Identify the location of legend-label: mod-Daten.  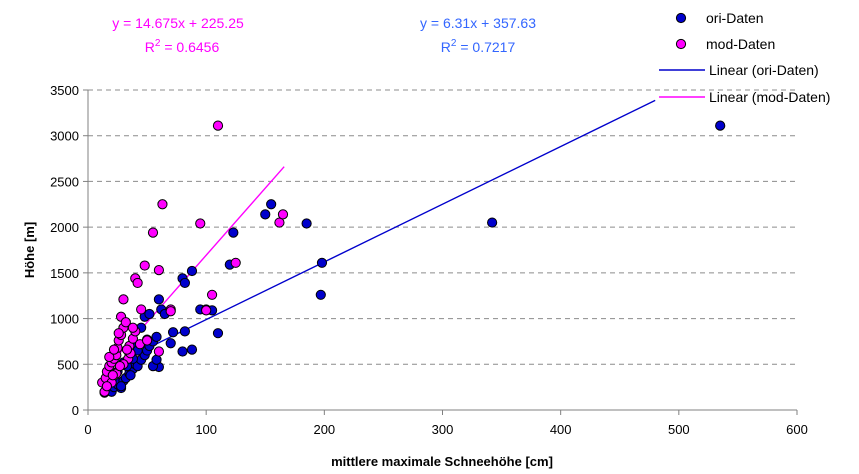
(740, 44).